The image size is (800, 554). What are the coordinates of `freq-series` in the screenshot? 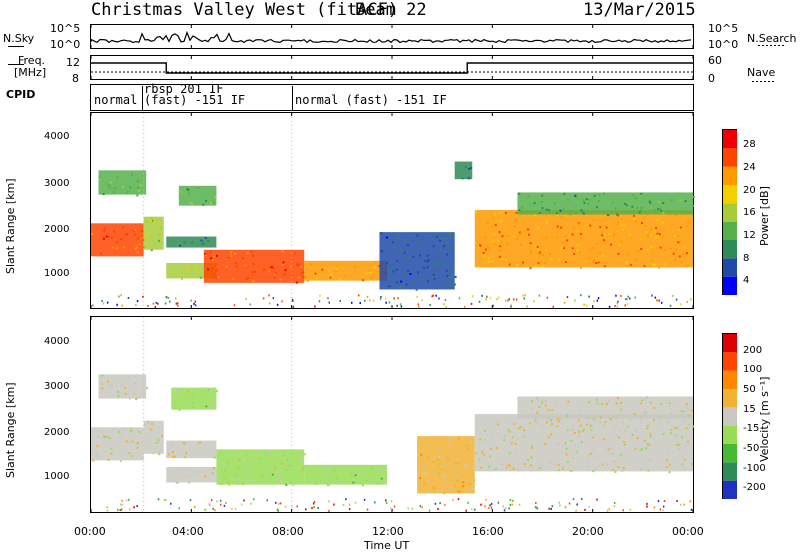 It's located at (392, 68).